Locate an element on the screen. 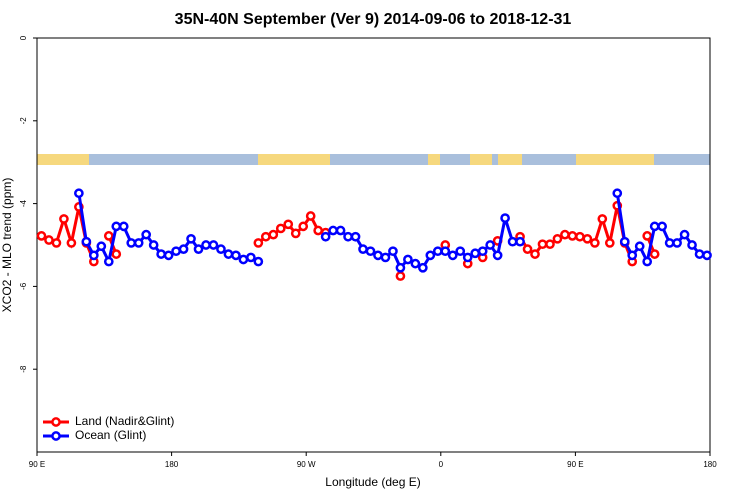  y-tick-label: -6 is located at coordinates (23, 286).